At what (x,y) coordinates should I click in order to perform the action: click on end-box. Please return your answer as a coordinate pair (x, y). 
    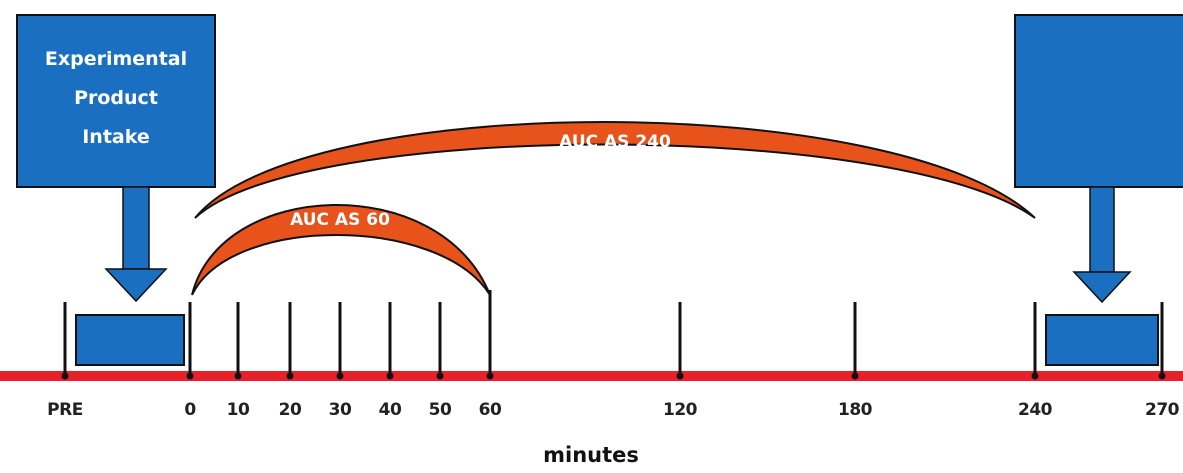
    Looking at the image, I should click on (1098, 101).